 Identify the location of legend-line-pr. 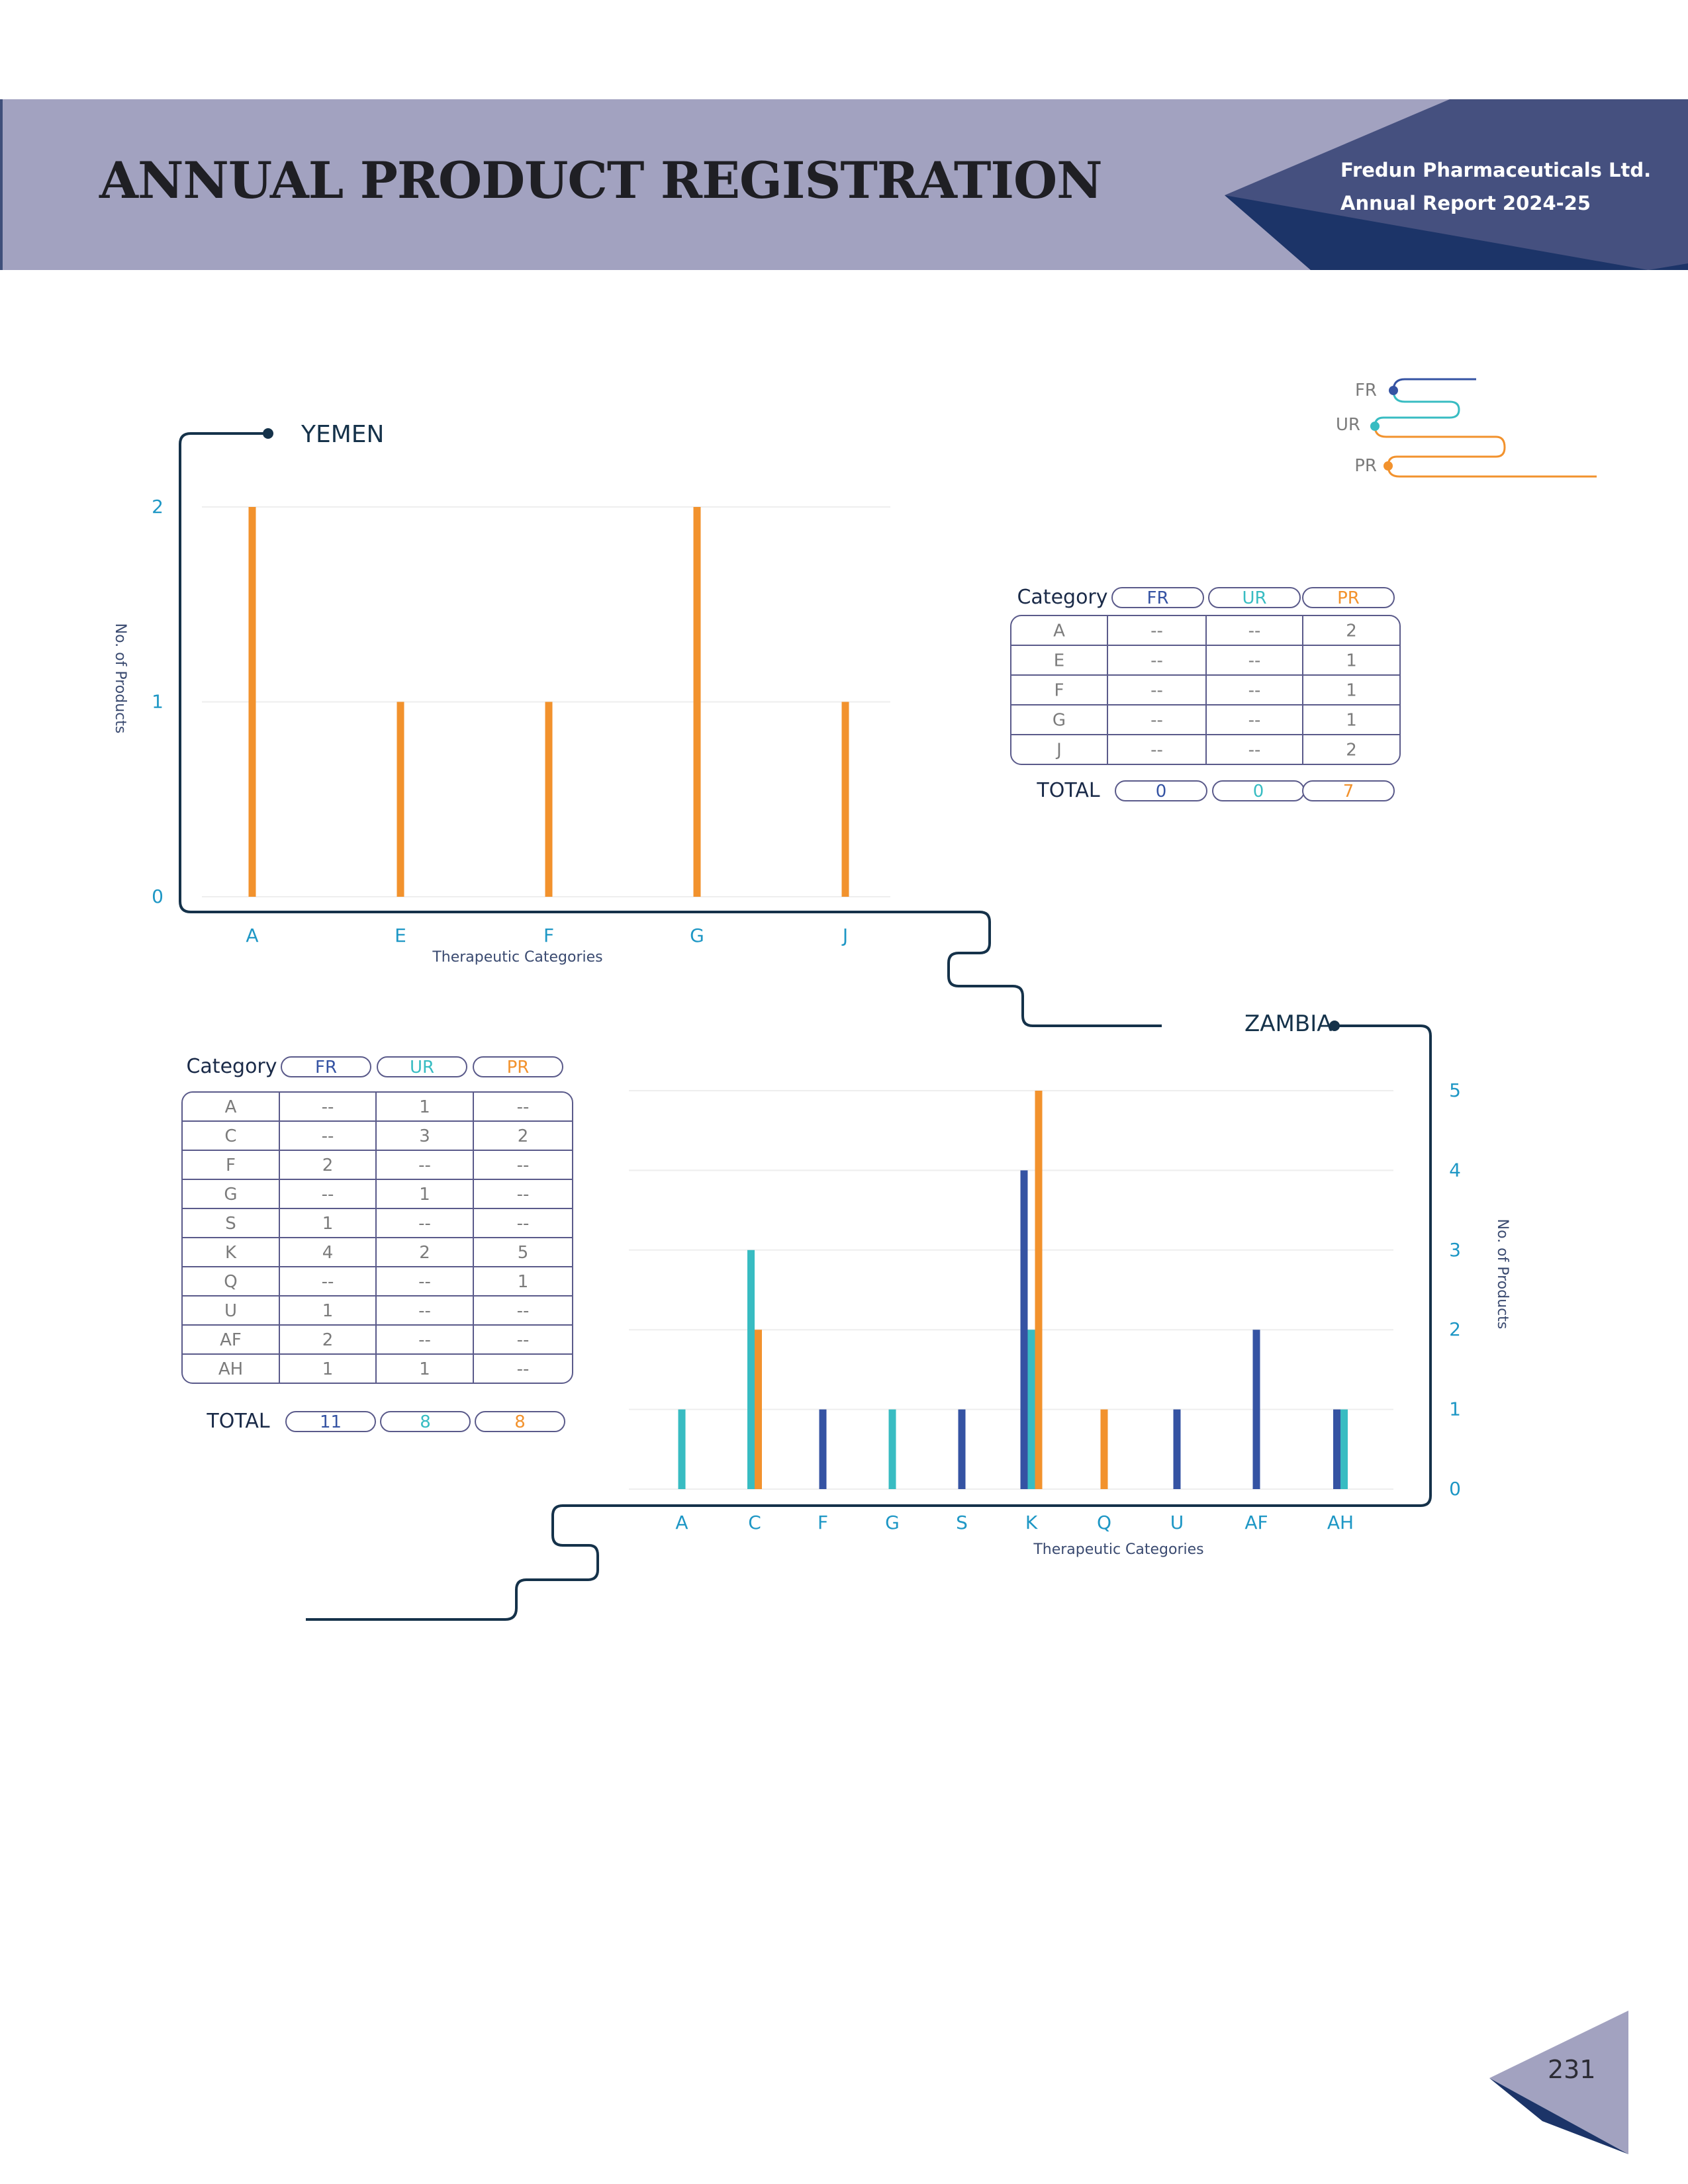
(1486, 452).